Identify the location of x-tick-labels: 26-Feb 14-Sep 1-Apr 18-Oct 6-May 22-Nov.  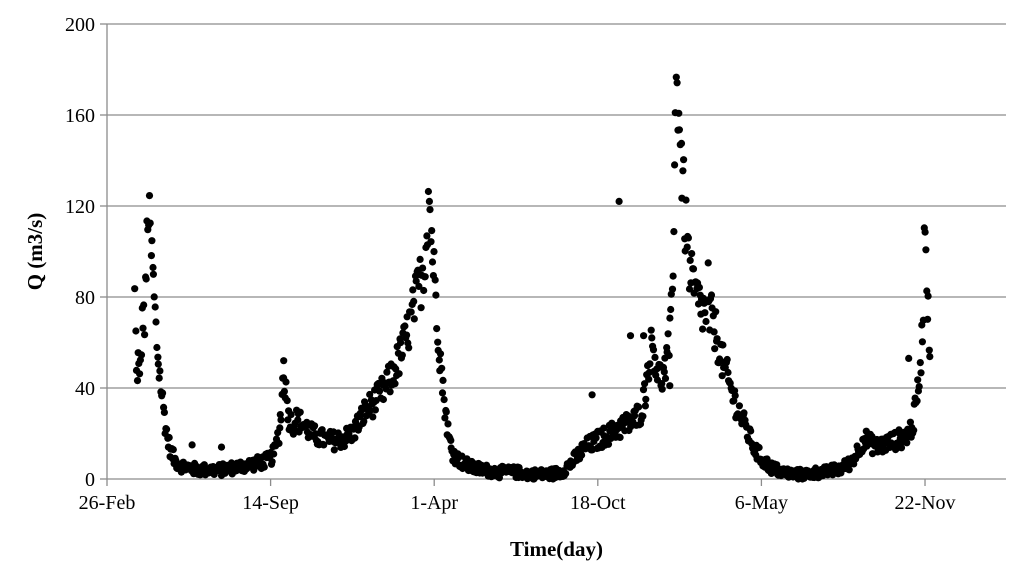
(517, 503).